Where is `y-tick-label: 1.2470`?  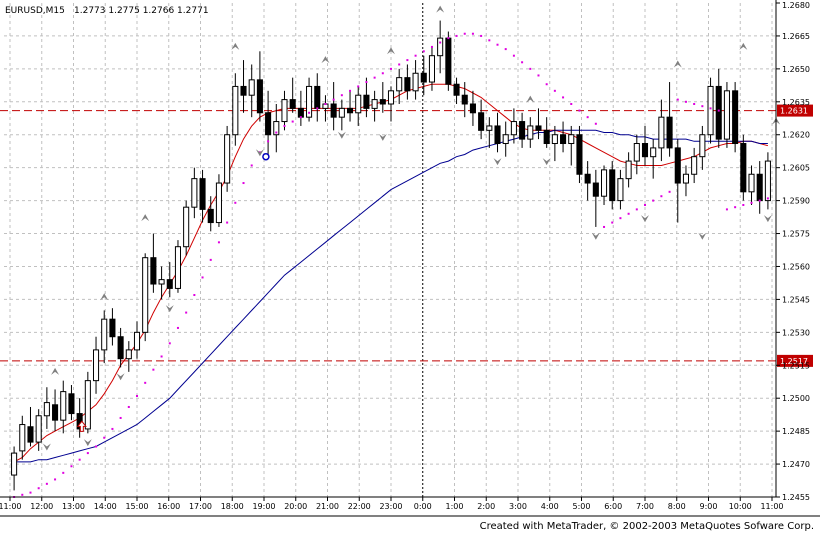 y-tick-label: 1.2470 is located at coordinates (796, 464).